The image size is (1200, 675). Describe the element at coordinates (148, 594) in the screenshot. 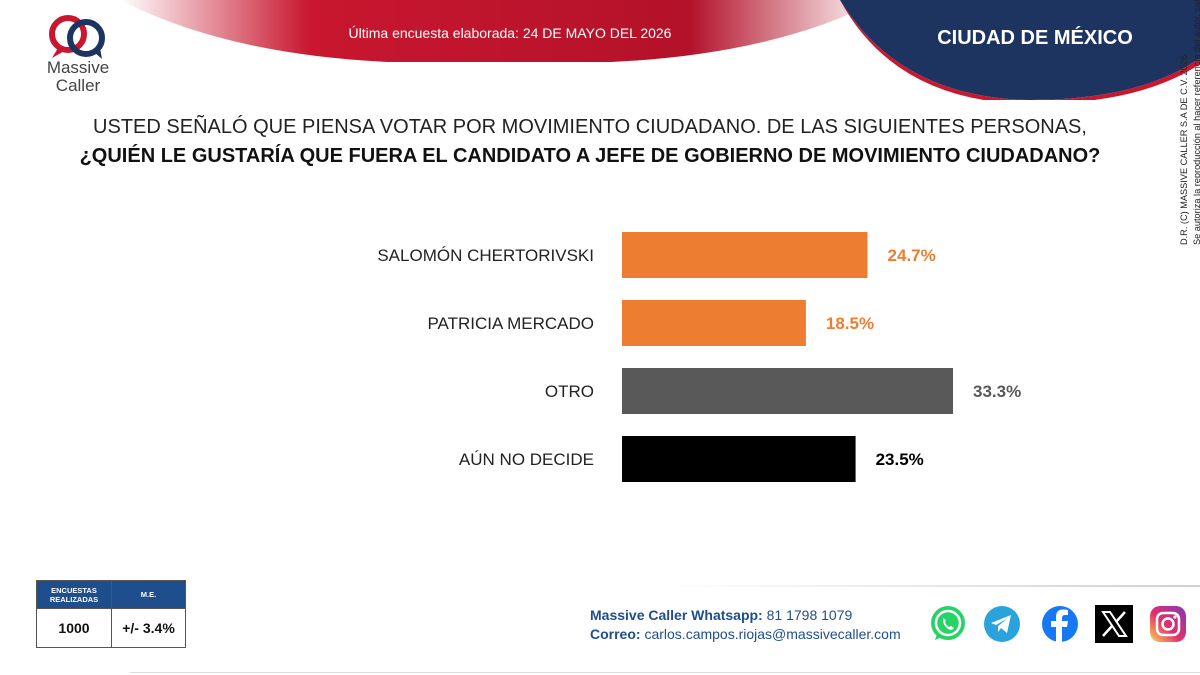

I see `header-me: M.E.` at that location.